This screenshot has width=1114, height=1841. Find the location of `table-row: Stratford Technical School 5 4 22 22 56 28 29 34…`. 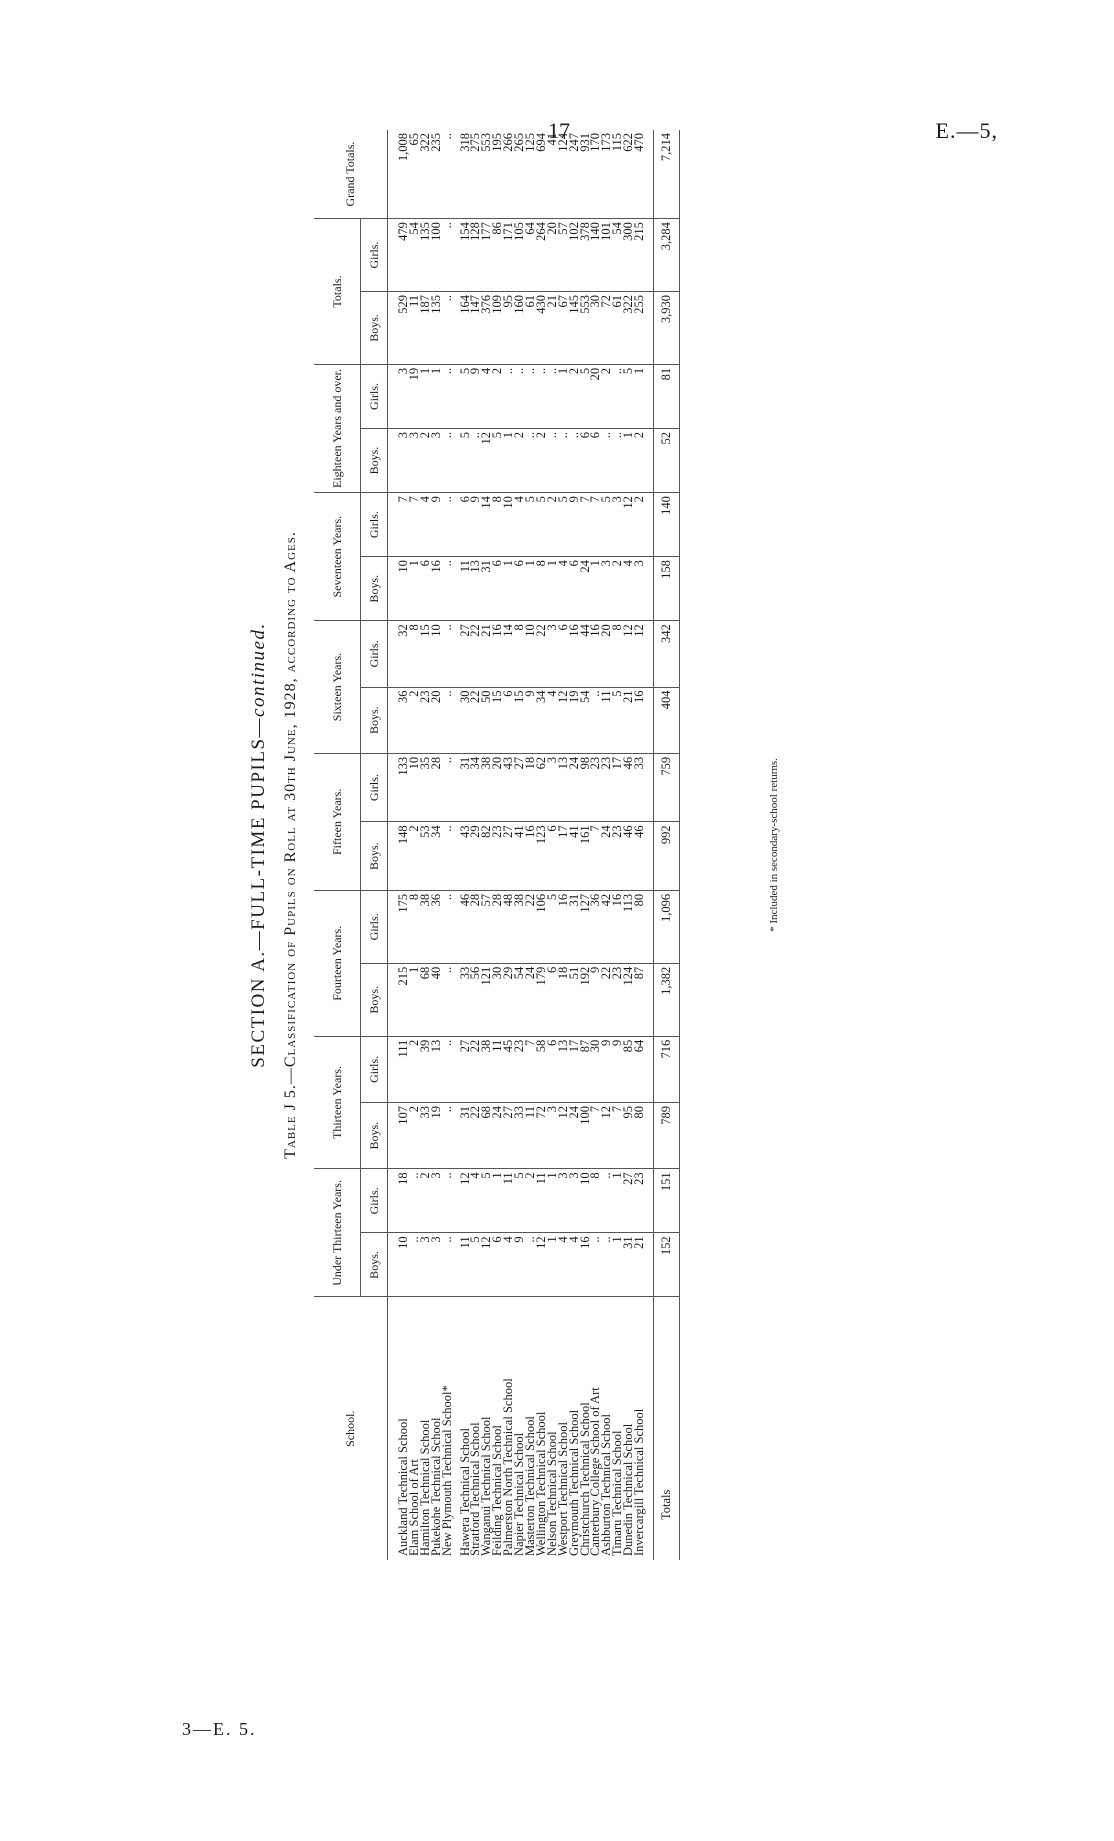

table-row: Stratford Technical School 5 4 22 22 56 28 29 34… is located at coordinates (475, 845).